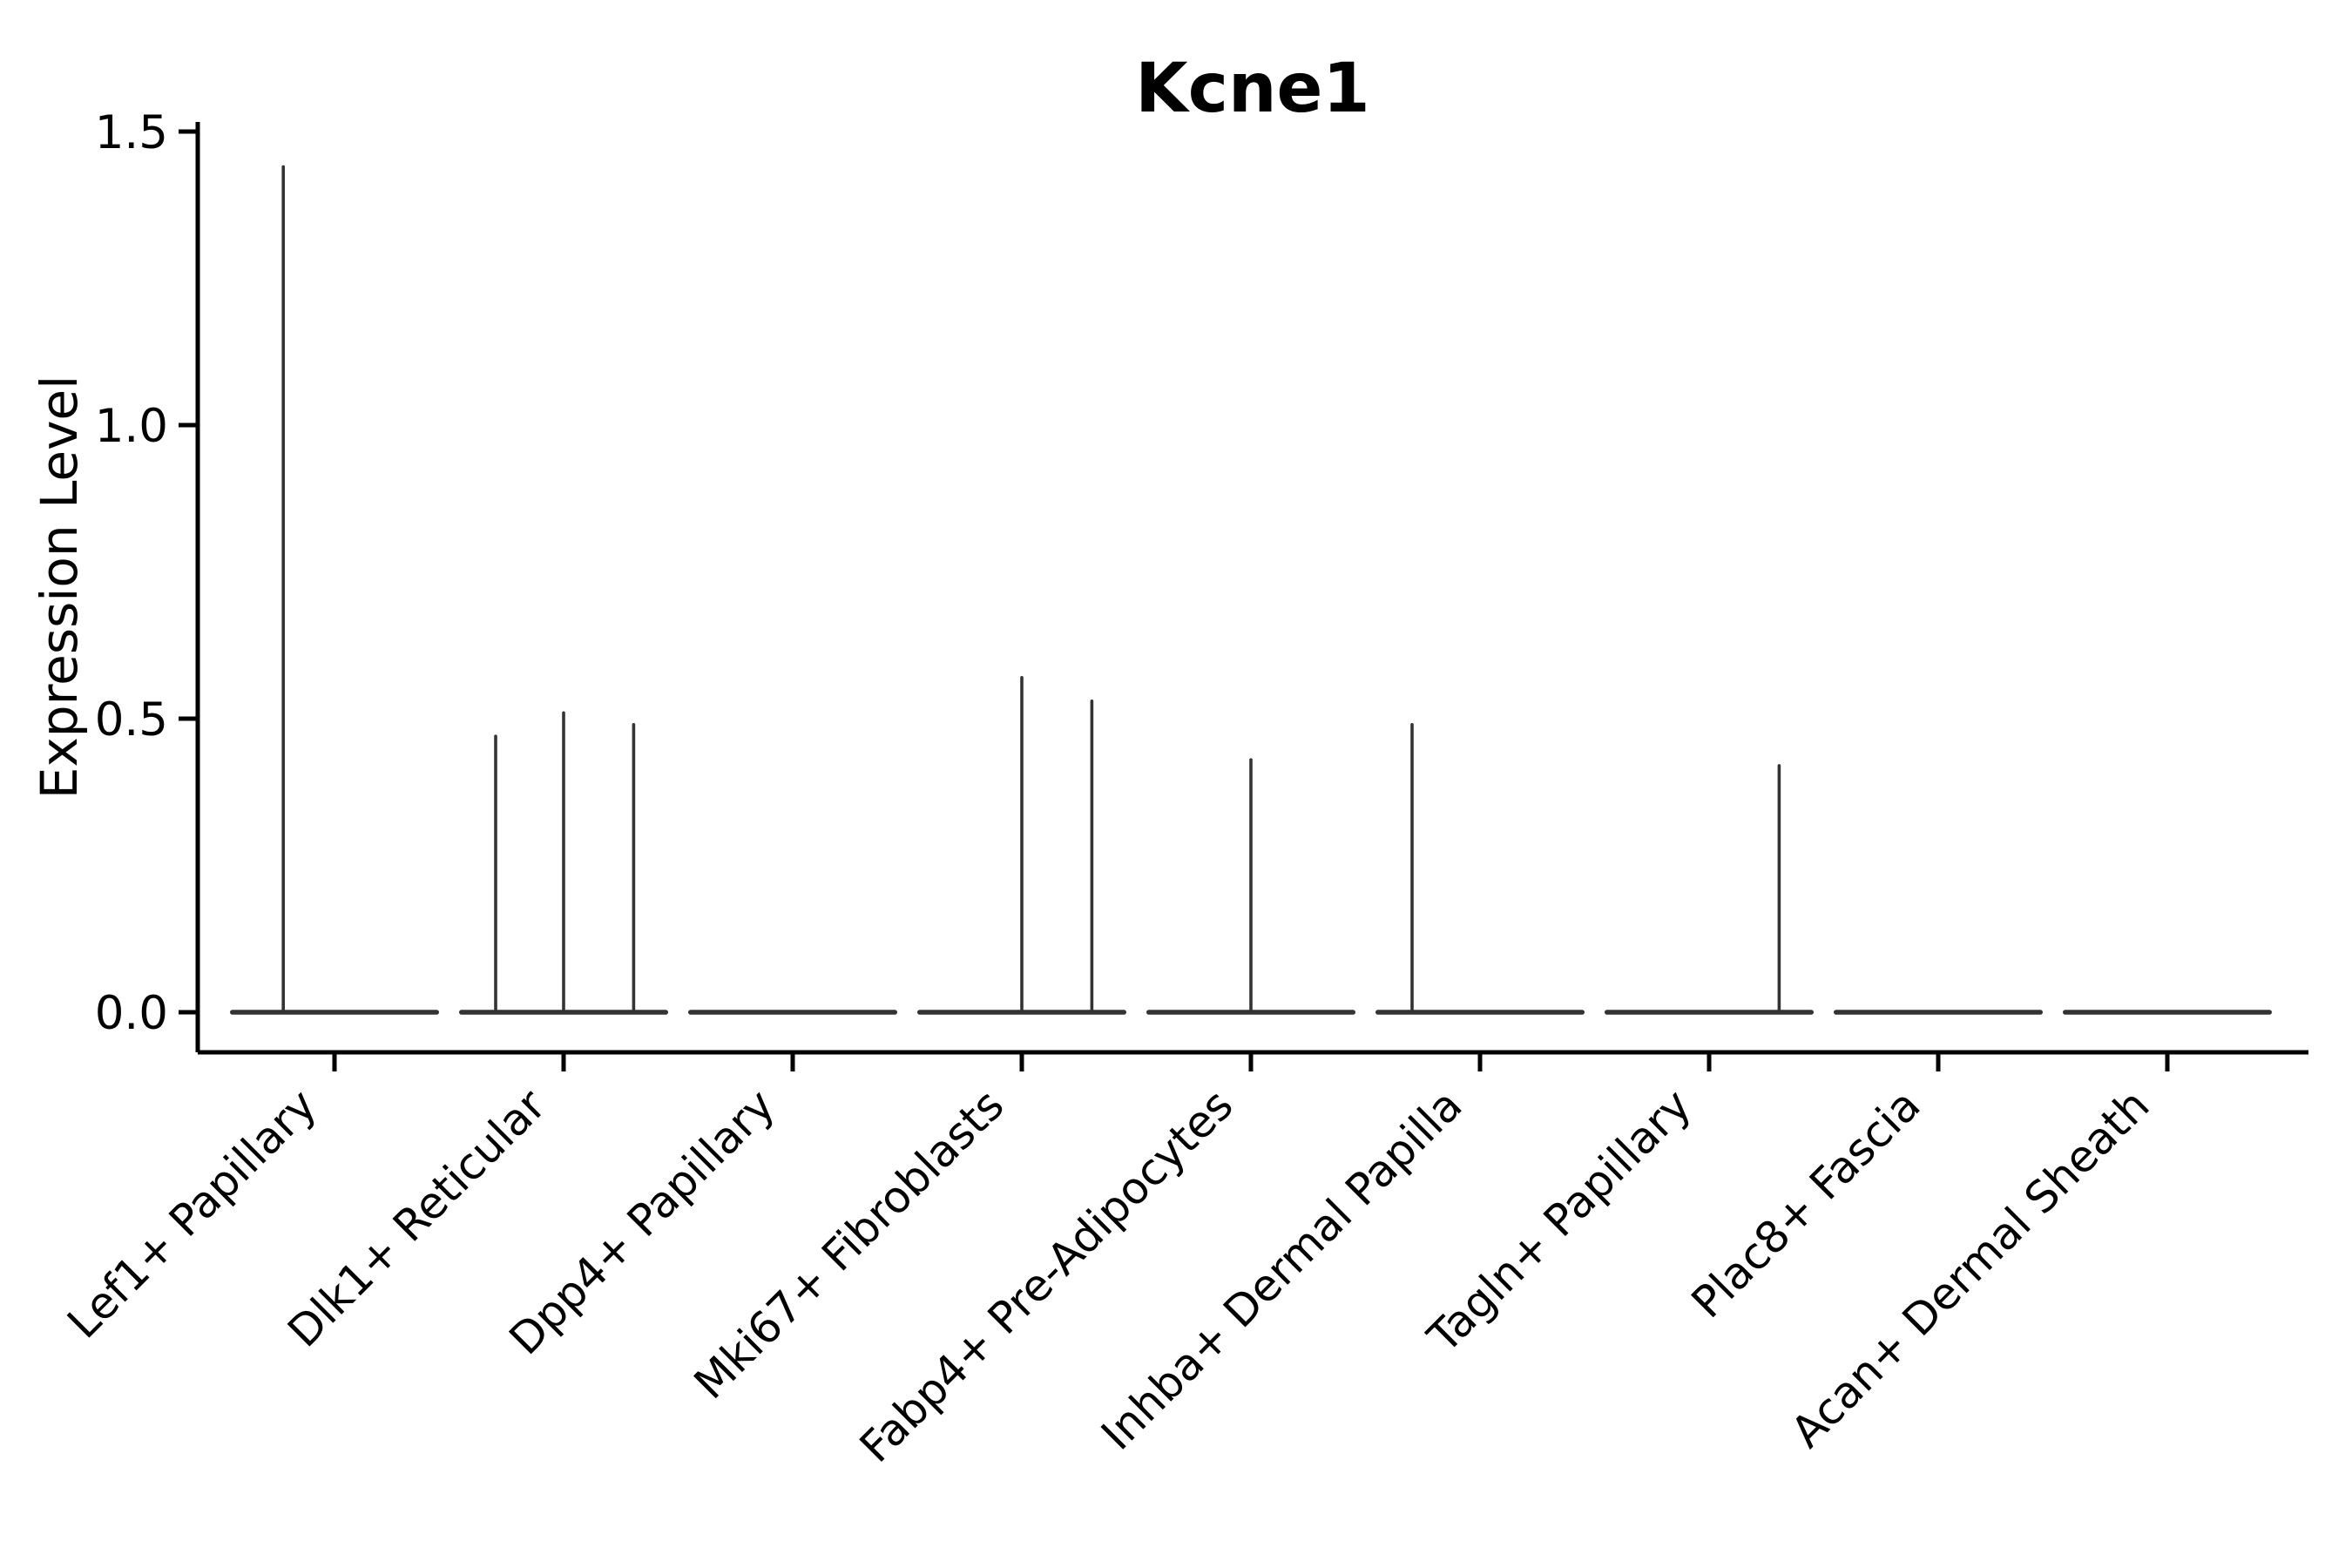 The width and height of the screenshot is (2352, 1568). Describe the element at coordinates (131, 132) in the screenshot. I see `y-tick-label: 1.5` at that location.